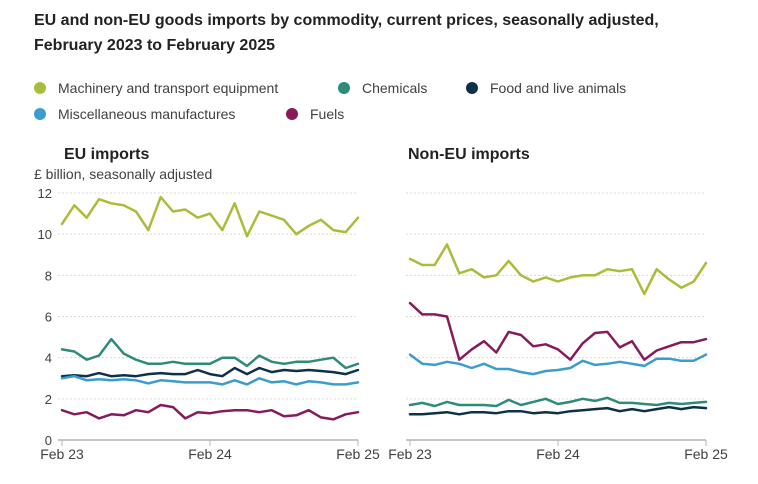  Describe the element at coordinates (106, 154) in the screenshot. I see `eu-panel-title: EU imports` at that location.